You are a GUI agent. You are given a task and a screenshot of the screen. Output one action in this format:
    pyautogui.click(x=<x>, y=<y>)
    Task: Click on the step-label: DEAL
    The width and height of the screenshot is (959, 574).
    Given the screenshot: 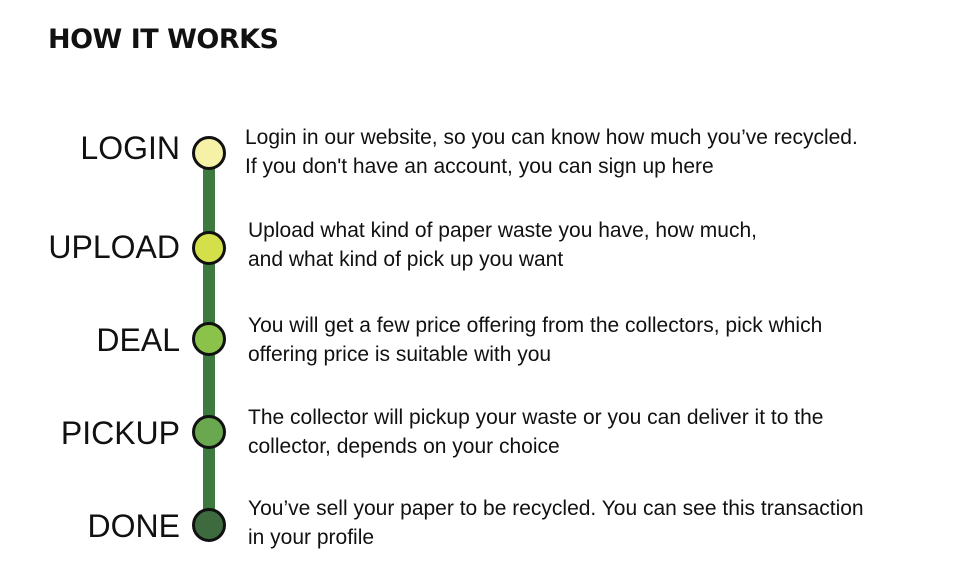 What is the action you would take?
    pyautogui.click(x=138, y=340)
    